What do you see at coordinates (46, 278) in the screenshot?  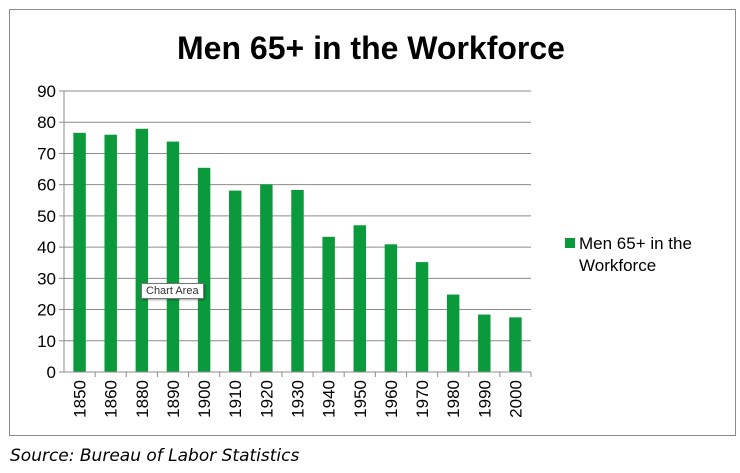 I see `y-tick-label: 30` at bounding box center [46, 278].